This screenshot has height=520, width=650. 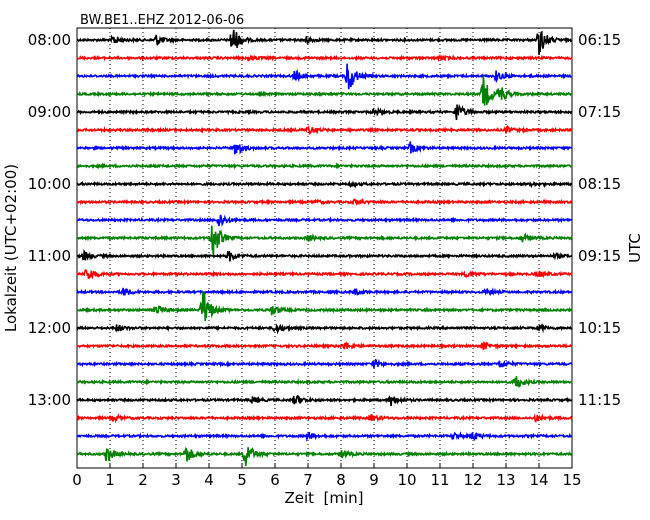 I want to click on right-time-label: 10:15, so click(x=599, y=328).